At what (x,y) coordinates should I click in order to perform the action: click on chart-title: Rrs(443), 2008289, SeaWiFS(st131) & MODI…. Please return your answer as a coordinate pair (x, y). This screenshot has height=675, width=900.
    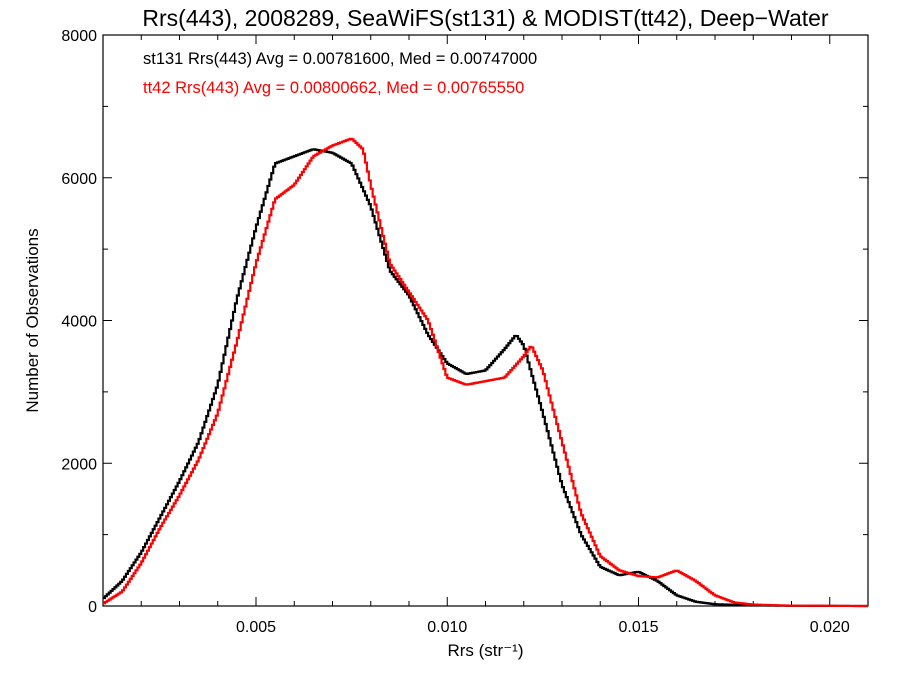
    Looking at the image, I should click on (485, 18).